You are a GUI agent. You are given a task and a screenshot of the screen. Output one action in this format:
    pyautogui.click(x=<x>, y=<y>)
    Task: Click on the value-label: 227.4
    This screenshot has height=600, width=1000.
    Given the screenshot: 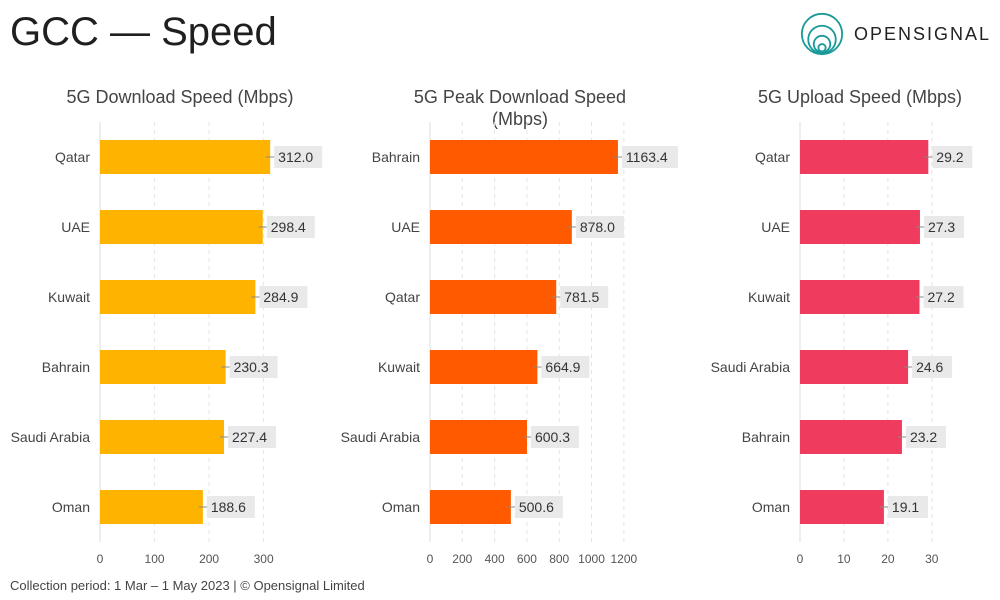 What is the action you would take?
    pyautogui.click(x=249, y=437)
    